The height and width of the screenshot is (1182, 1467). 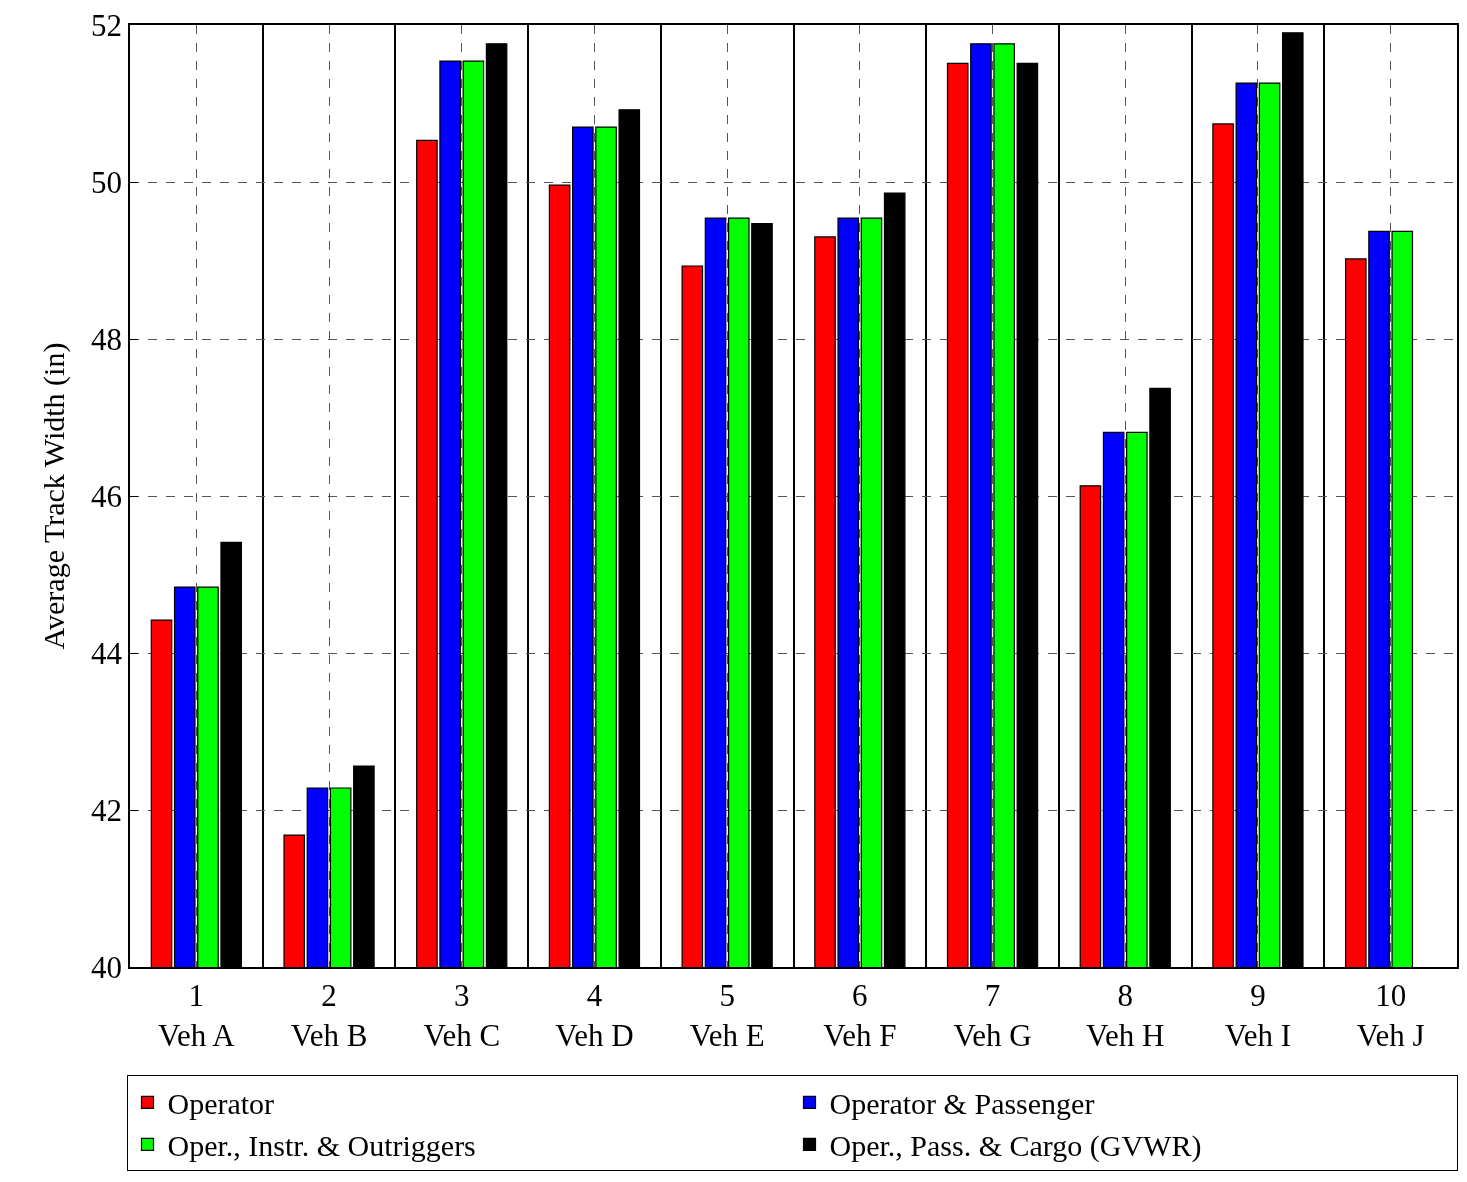 I want to click on y-tick-label: 48, so click(x=107, y=339).